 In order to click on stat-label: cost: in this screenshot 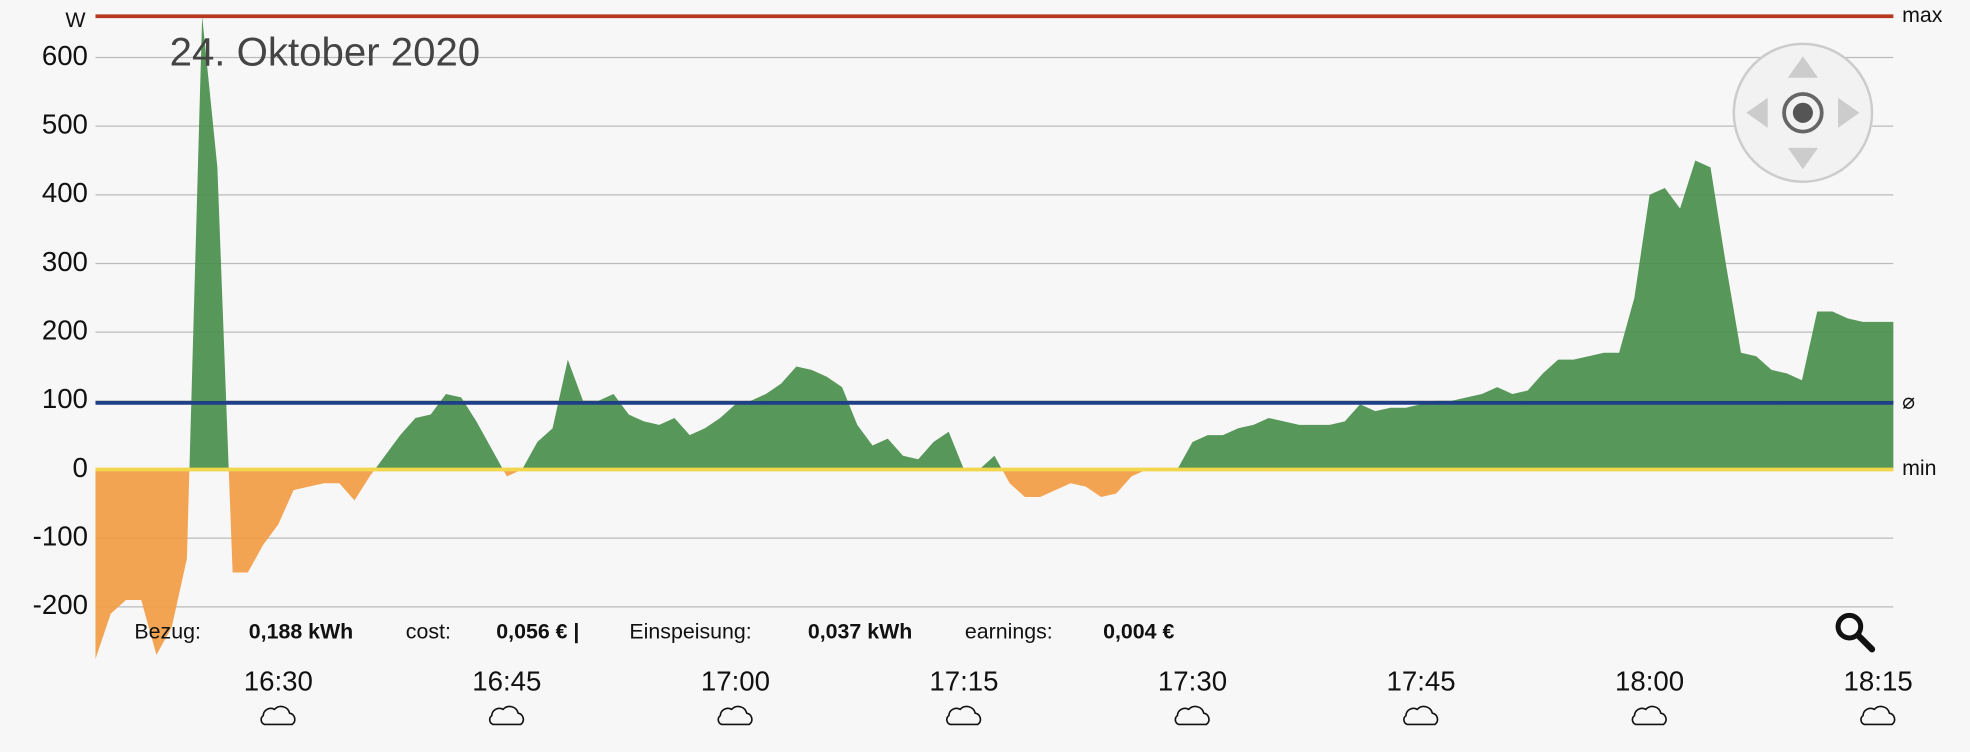, I will do `click(428, 632)`.